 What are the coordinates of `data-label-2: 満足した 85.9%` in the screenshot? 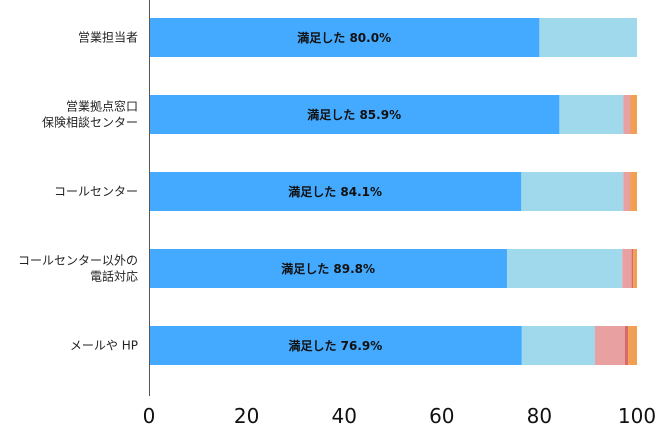 It's located at (354, 114).